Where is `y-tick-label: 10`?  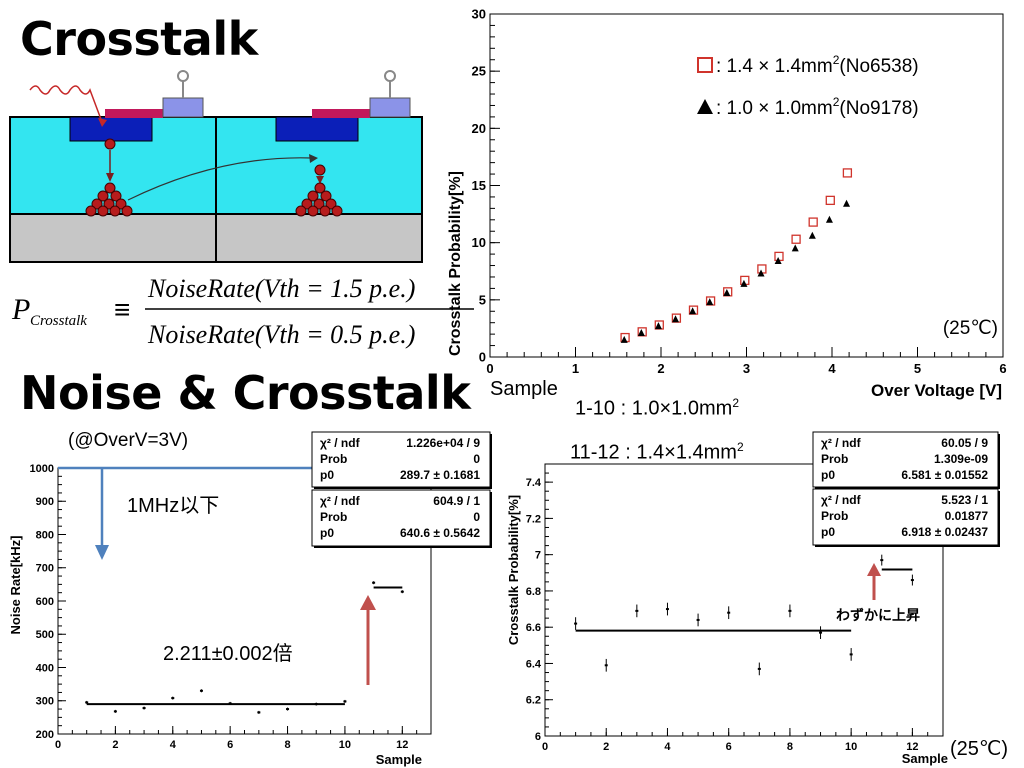 y-tick-label: 10 is located at coordinates (479, 242).